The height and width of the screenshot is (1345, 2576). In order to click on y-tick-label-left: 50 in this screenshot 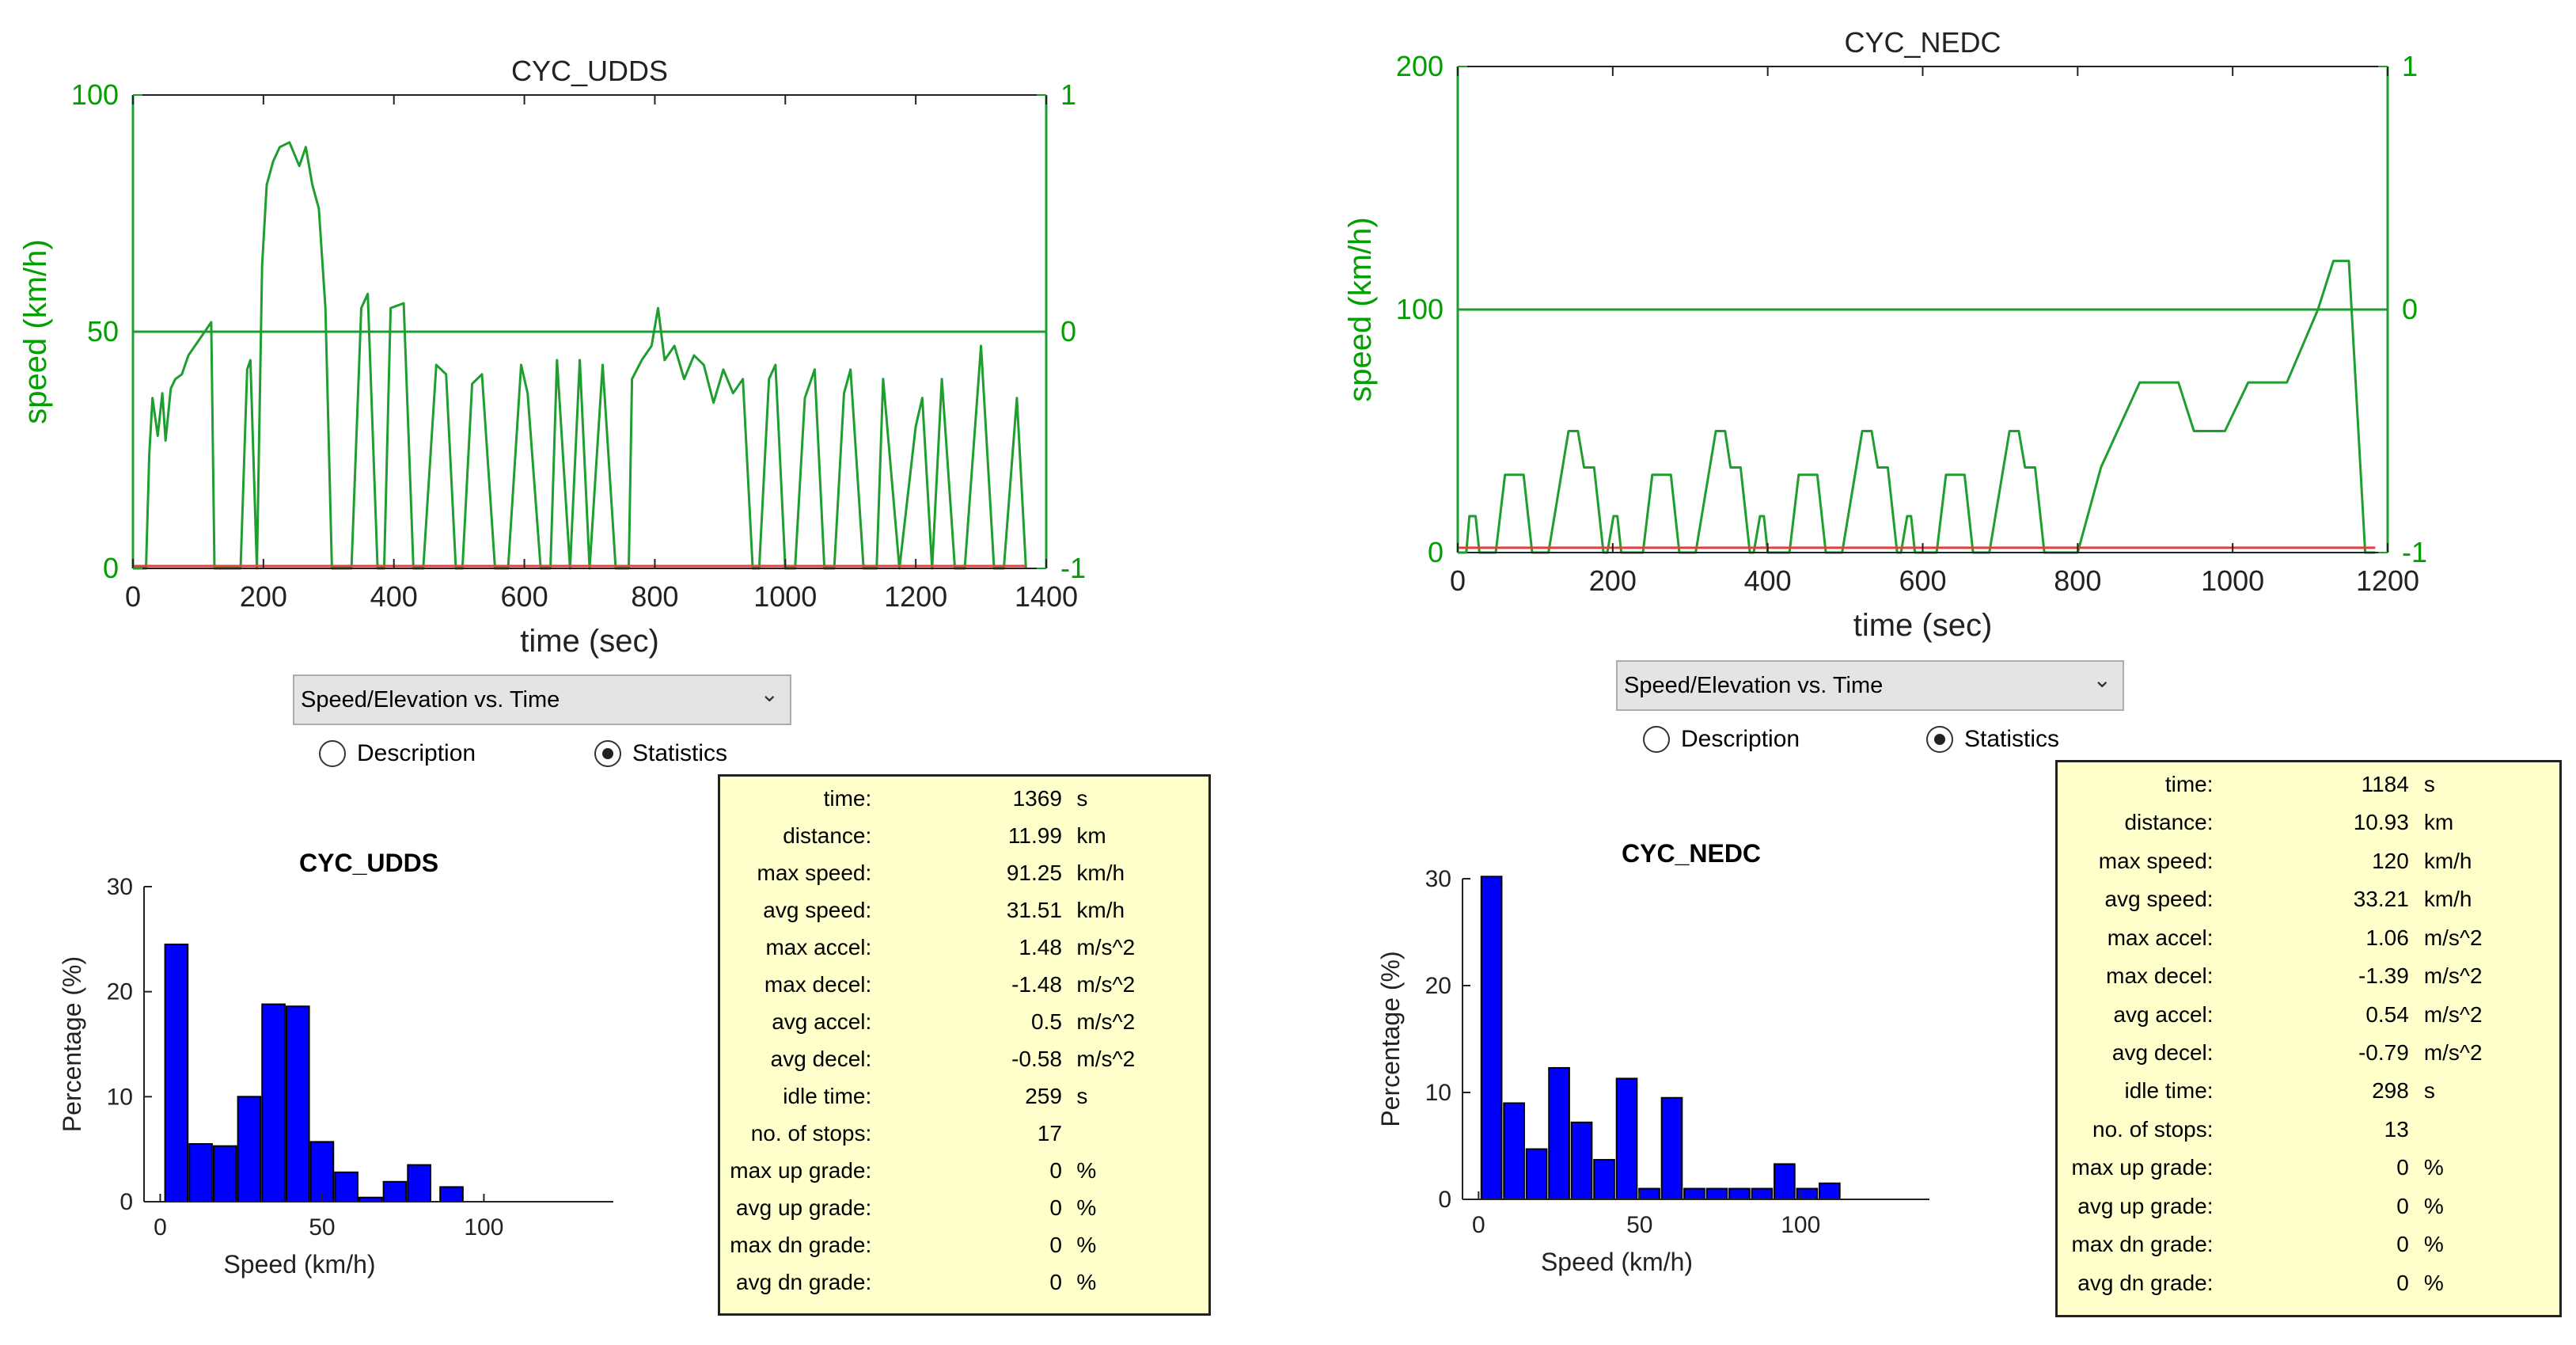, I will do `click(103, 331)`.